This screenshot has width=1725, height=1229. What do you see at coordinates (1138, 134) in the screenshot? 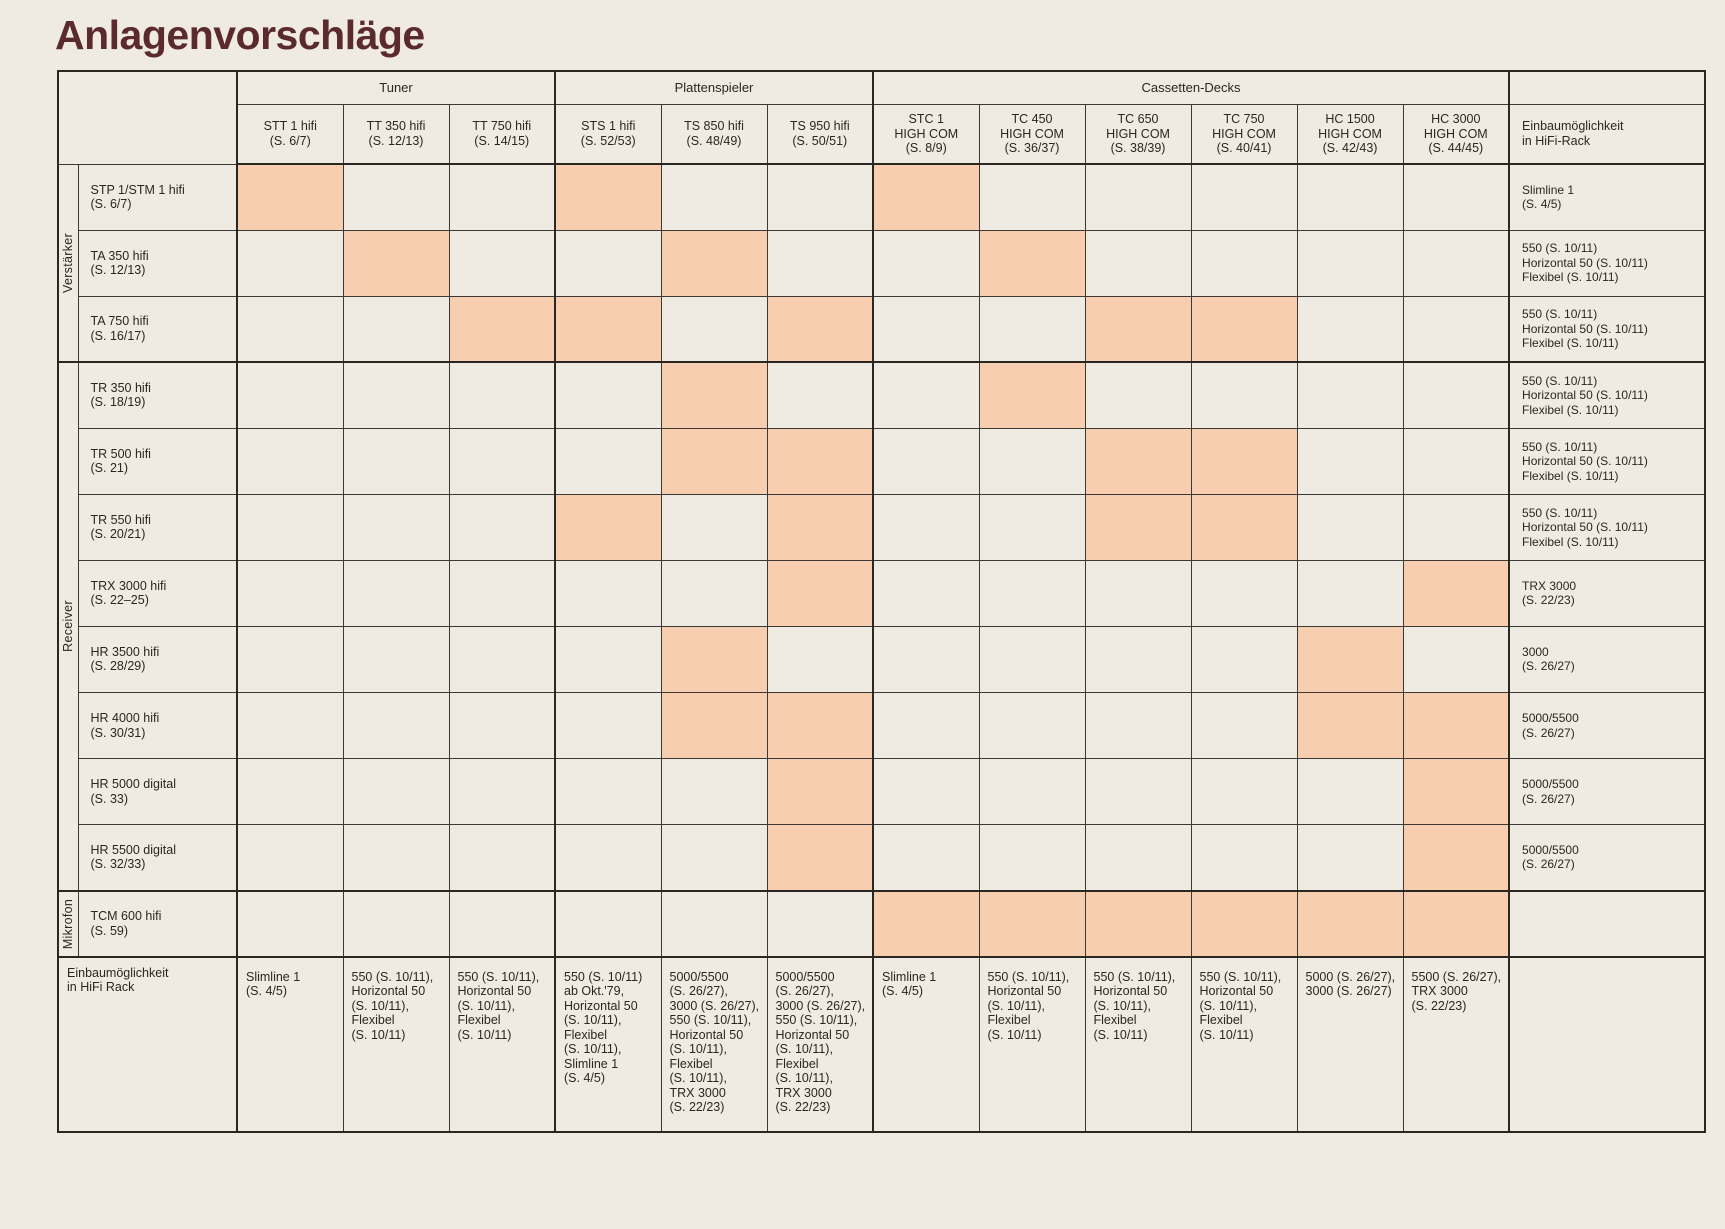
I see `column-header: TC 650 HIGH COM (S. 38/39)` at bounding box center [1138, 134].